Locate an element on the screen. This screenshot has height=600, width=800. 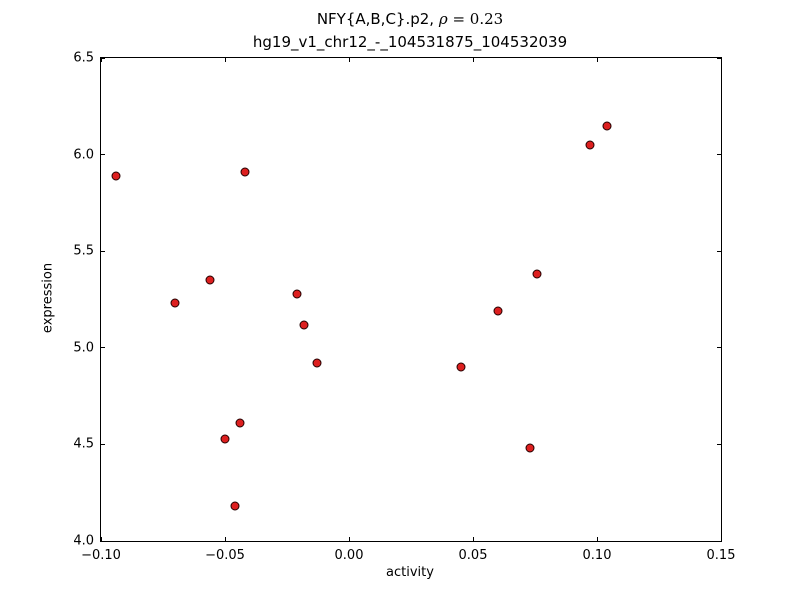
y-axis-label: expression is located at coordinates (48, 298).